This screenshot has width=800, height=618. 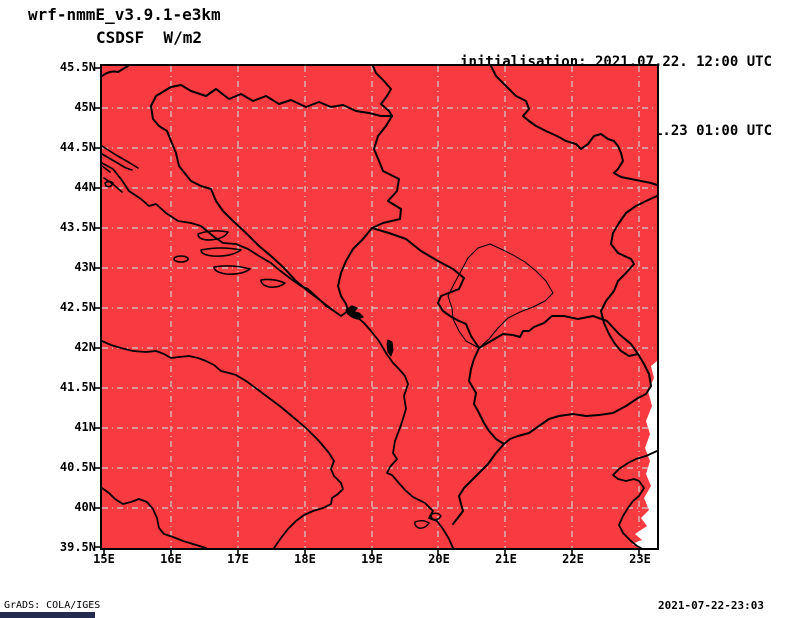 I want to click on lake-skadar, so click(x=390, y=348).